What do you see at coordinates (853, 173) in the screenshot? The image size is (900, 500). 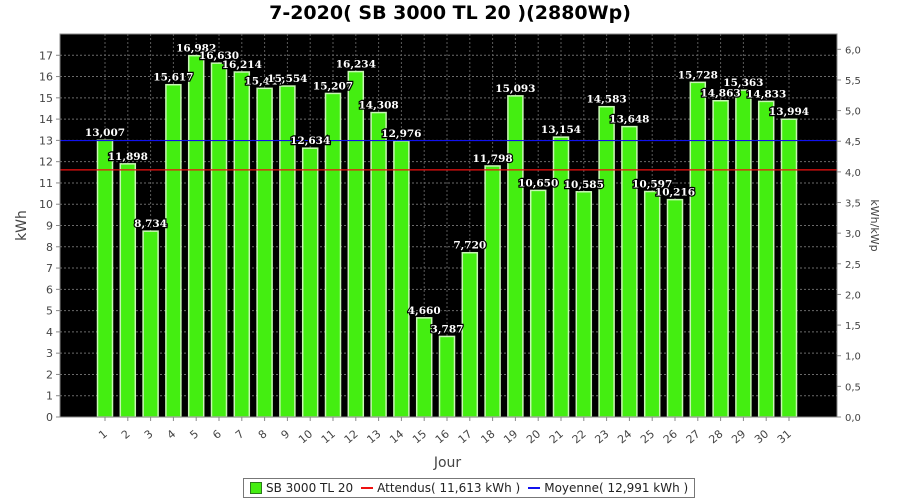 I see `y2-tick-label: 4,0` at bounding box center [853, 173].